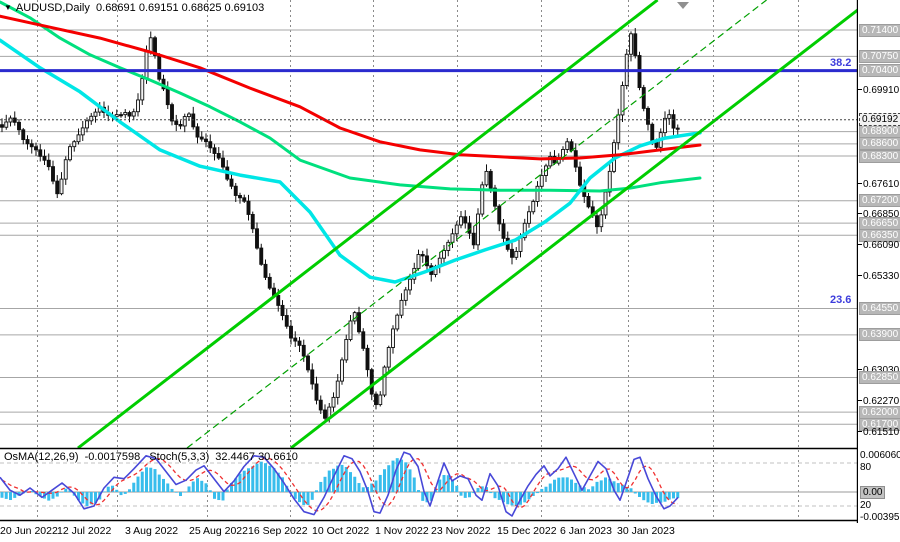 The width and height of the screenshot is (900, 542). Describe the element at coordinates (84, 531) in the screenshot. I see `date-tick-label: 12 Jul 2022` at that location.